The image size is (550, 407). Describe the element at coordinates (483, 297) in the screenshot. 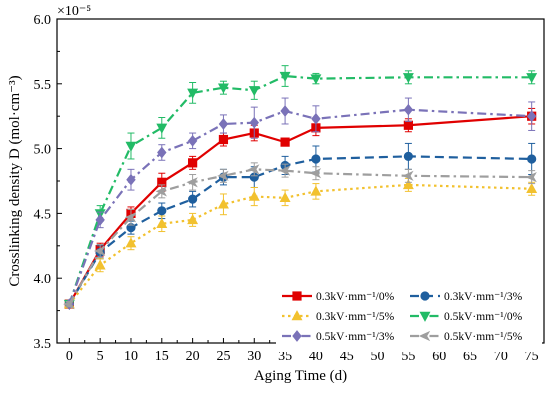

I see `legend-label: 0.3kV·mm⁻¹/3%` at that location.